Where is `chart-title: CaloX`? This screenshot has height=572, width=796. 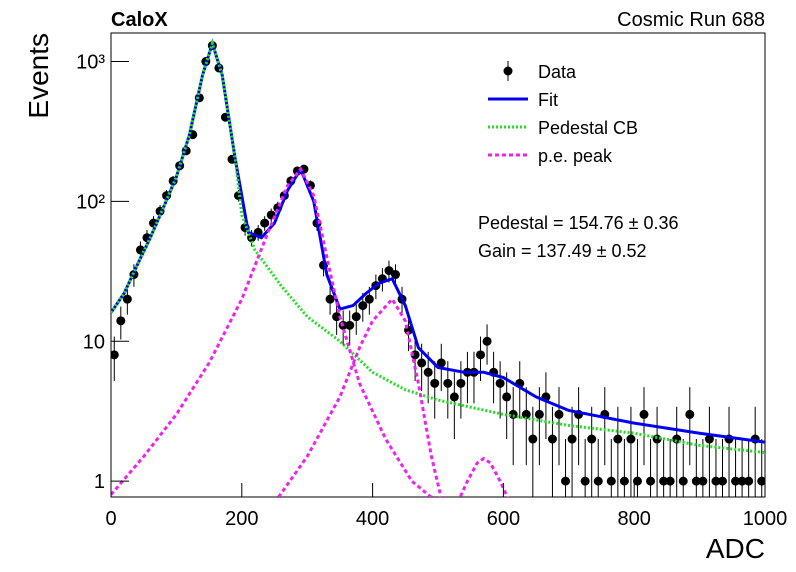 chart-title: CaloX is located at coordinates (139, 20).